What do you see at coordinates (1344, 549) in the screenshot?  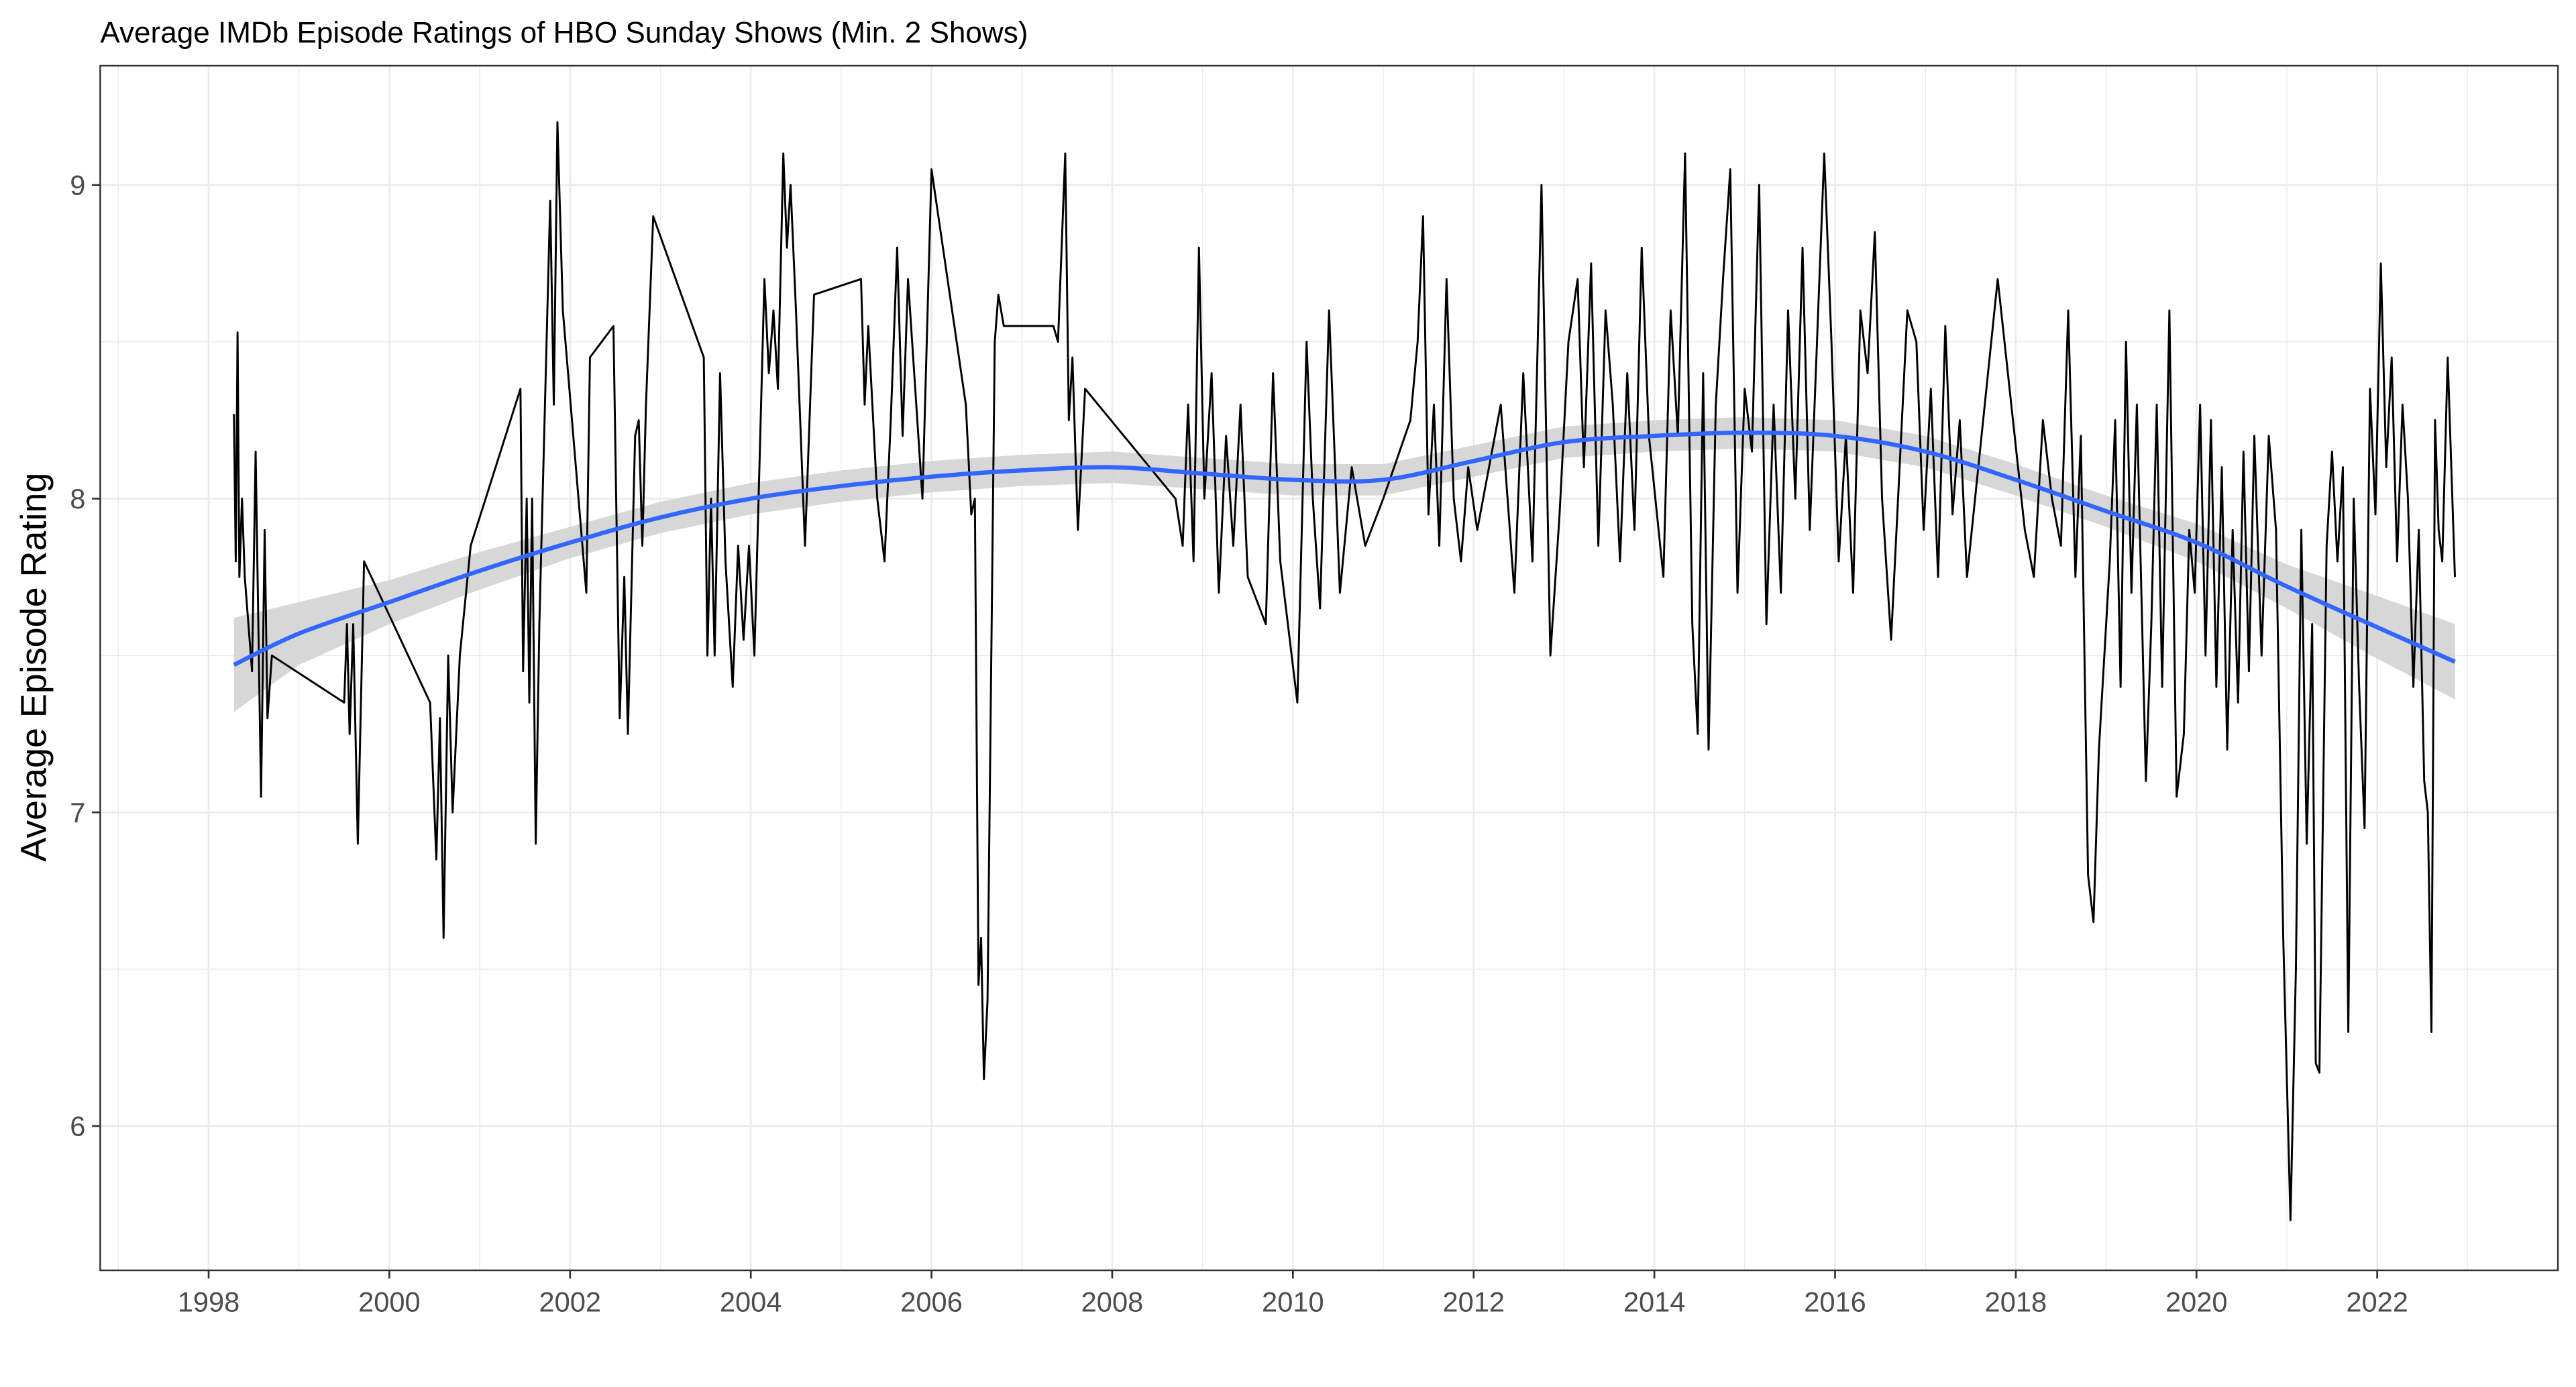 I see `smooth-trend-line` at bounding box center [1344, 549].